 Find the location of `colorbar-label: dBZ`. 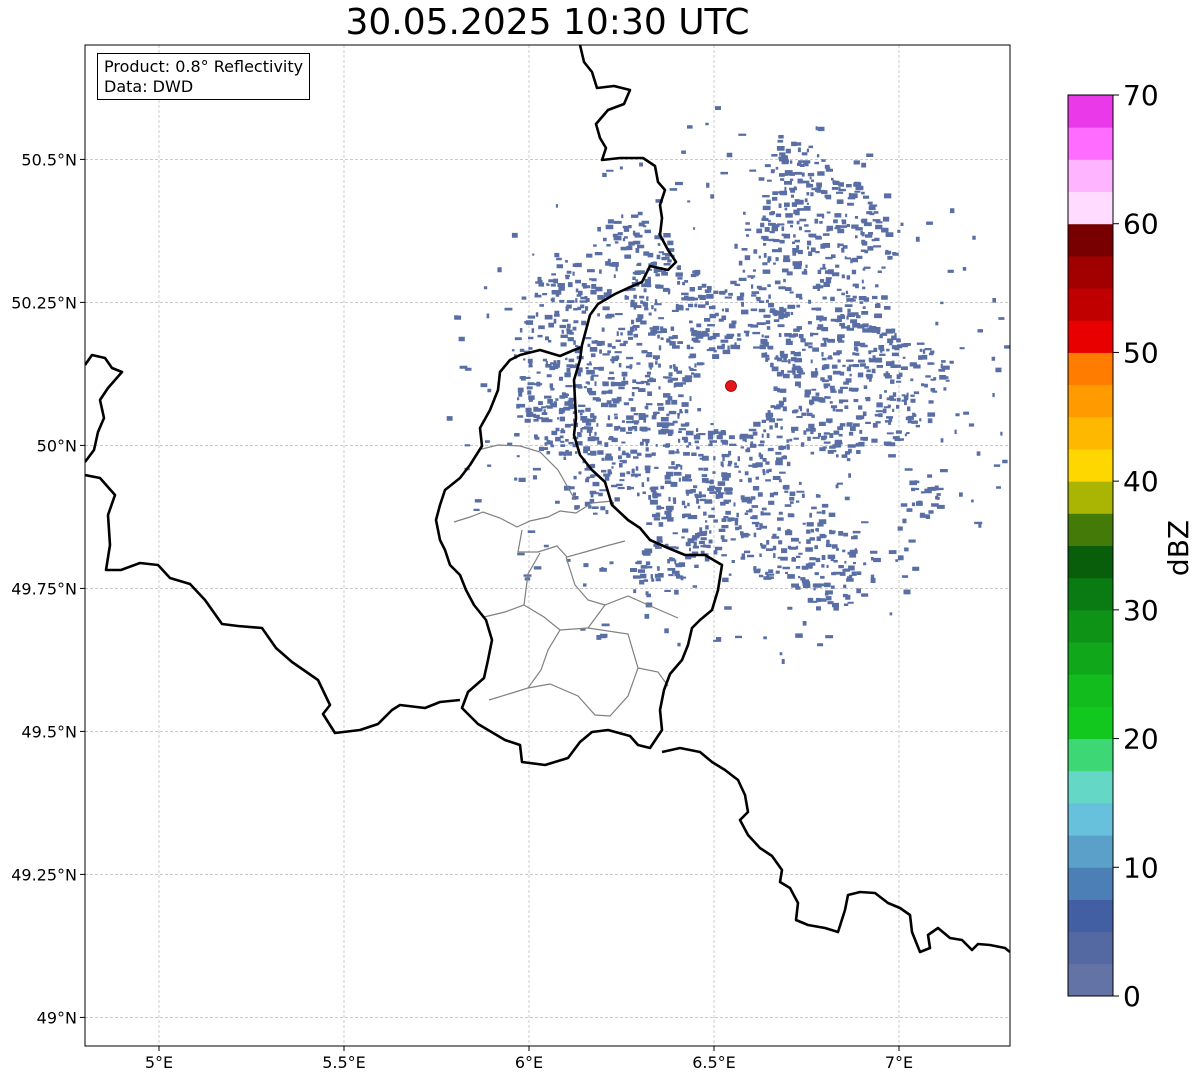

colorbar-label: dBZ is located at coordinates (1178, 548).